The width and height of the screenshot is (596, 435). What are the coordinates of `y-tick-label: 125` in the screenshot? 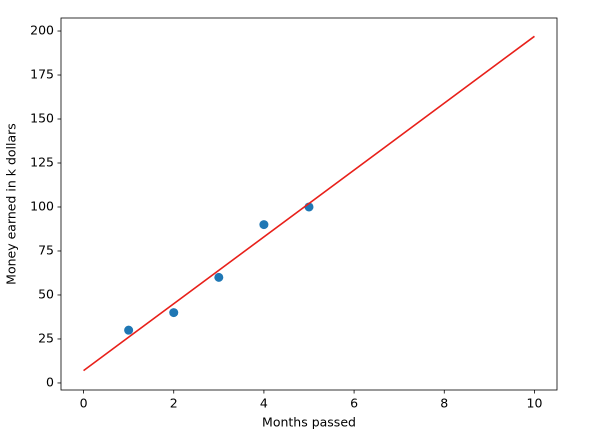 It's located at (42, 161).